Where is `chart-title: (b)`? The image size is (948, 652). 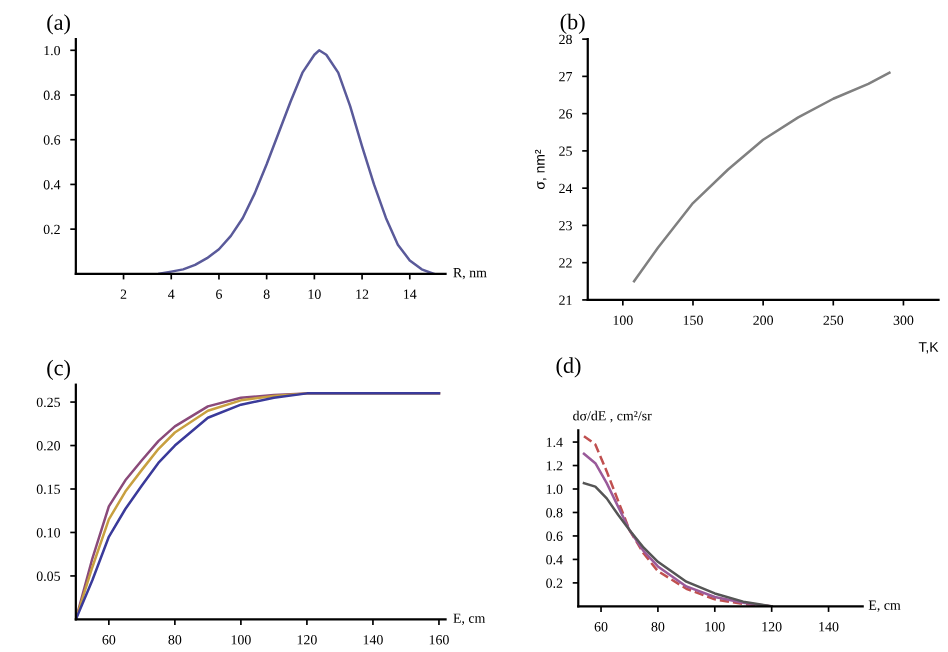
chart-title: (b) is located at coordinates (572, 23).